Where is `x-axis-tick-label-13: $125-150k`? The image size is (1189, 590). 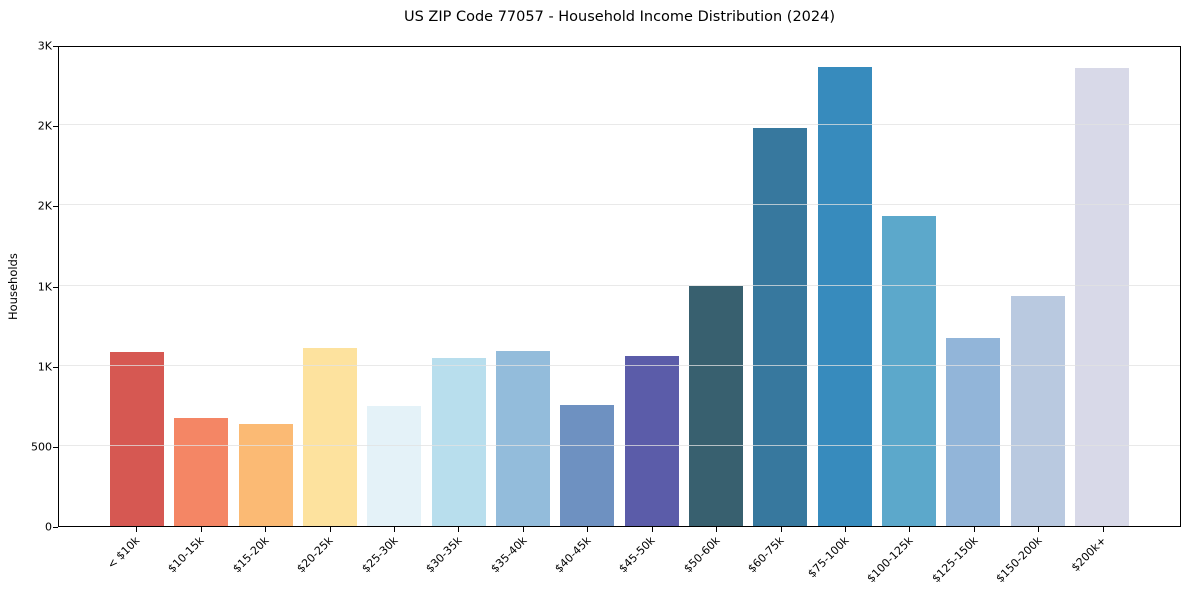 x-axis-tick-label-13: $125-150k is located at coordinates (954, 560).